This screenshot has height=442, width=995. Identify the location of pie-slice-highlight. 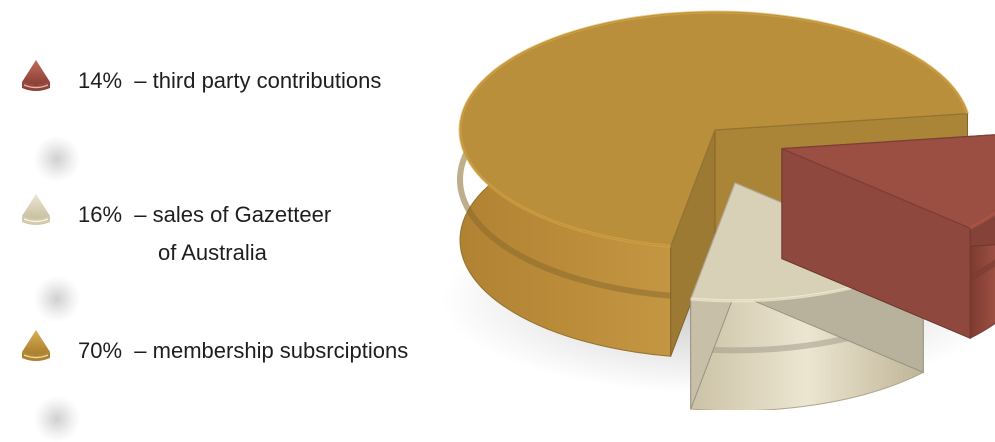
(982, 220).